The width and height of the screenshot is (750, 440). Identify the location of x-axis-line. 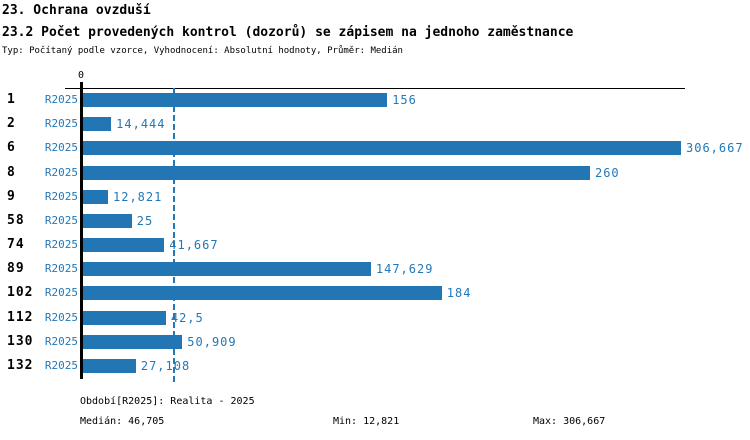
(375, 88).